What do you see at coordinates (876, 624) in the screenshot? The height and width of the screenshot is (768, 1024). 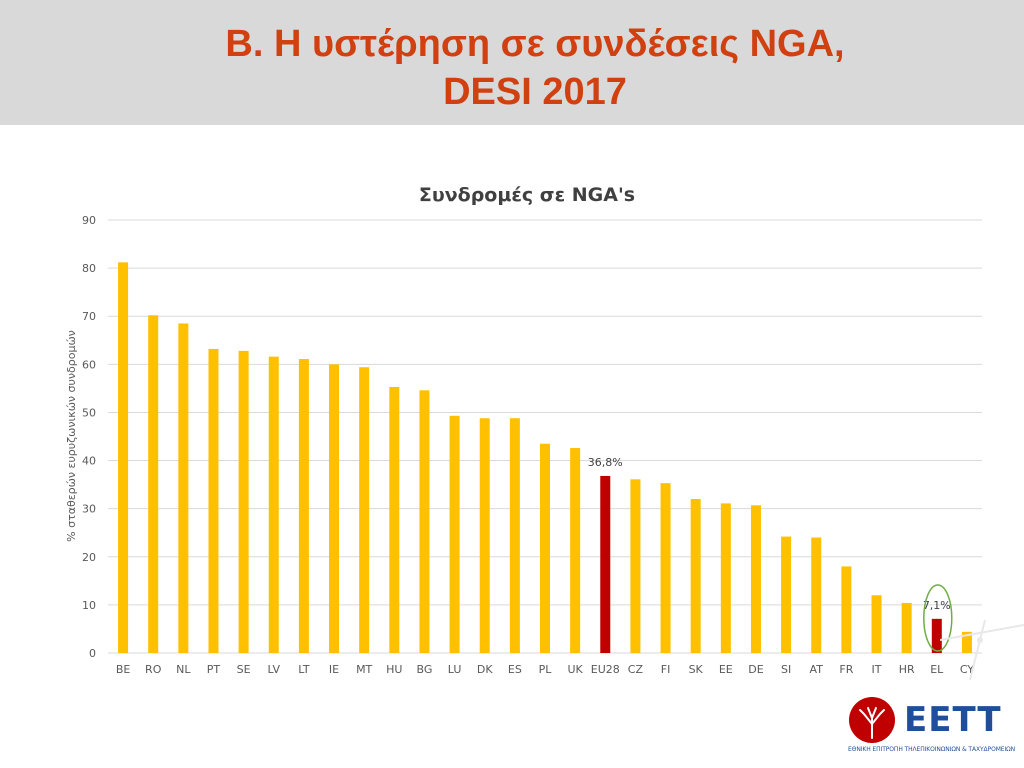 I see `bar-it` at bounding box center [876, 624].